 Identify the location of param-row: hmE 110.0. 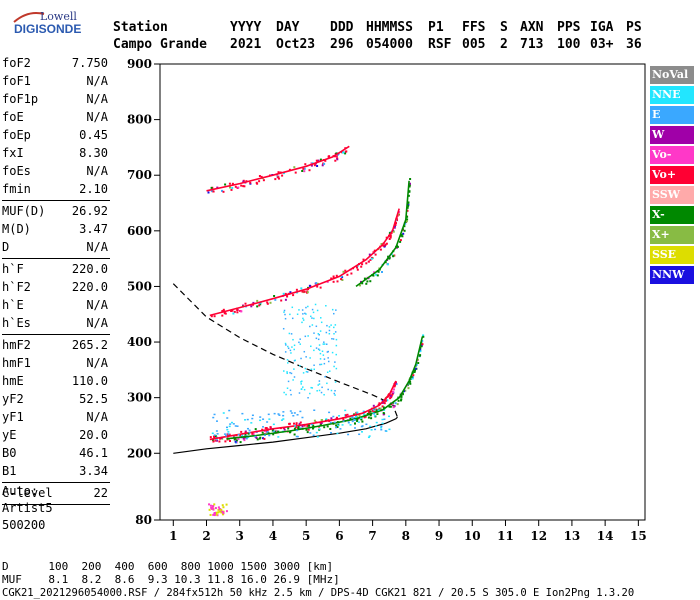
(56, 383).